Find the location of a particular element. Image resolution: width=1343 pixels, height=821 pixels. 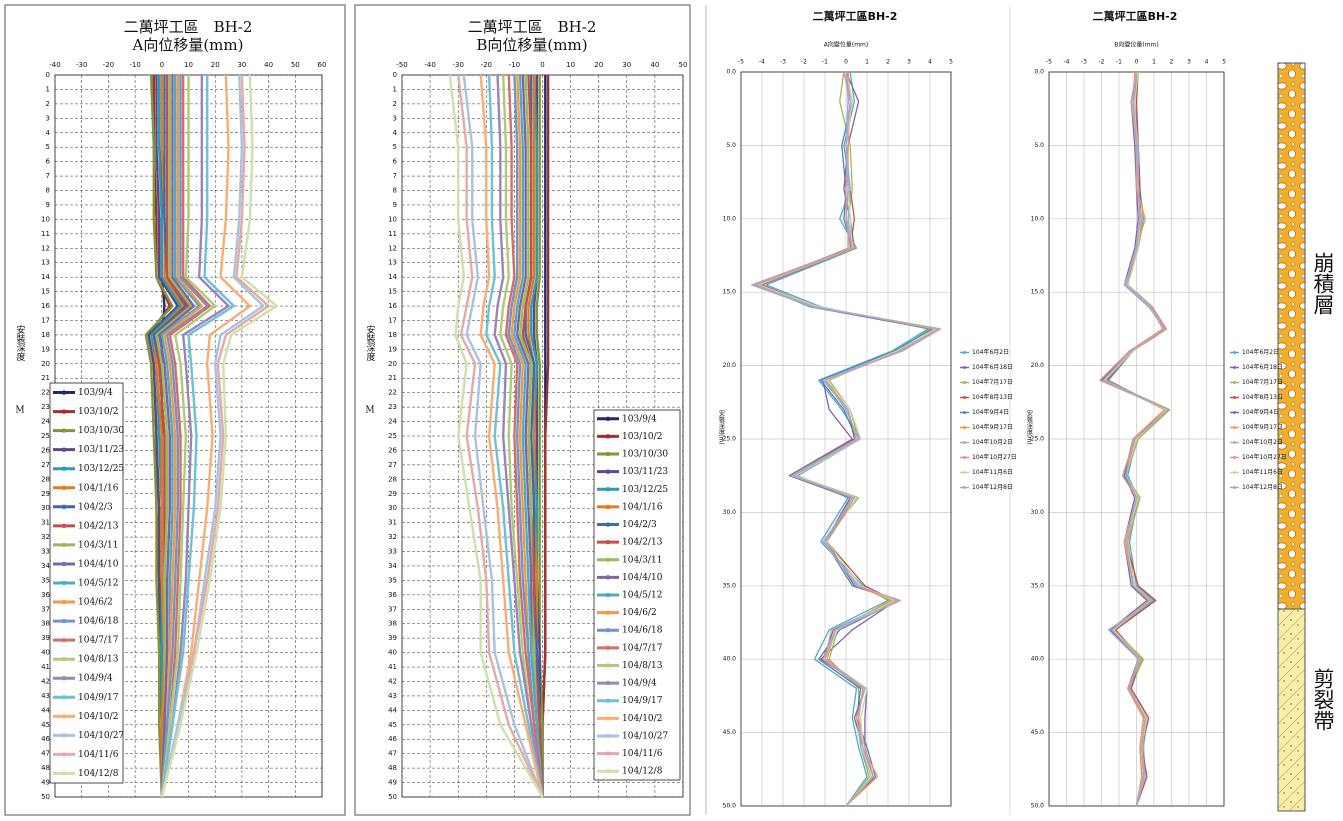

y-tick-label: 17 is located at coordinates (45, 320).